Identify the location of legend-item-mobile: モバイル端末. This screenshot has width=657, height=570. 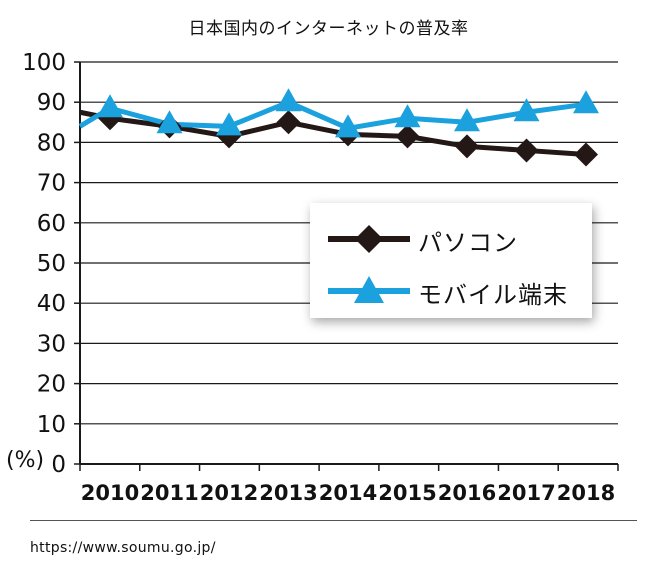
(451, 291).